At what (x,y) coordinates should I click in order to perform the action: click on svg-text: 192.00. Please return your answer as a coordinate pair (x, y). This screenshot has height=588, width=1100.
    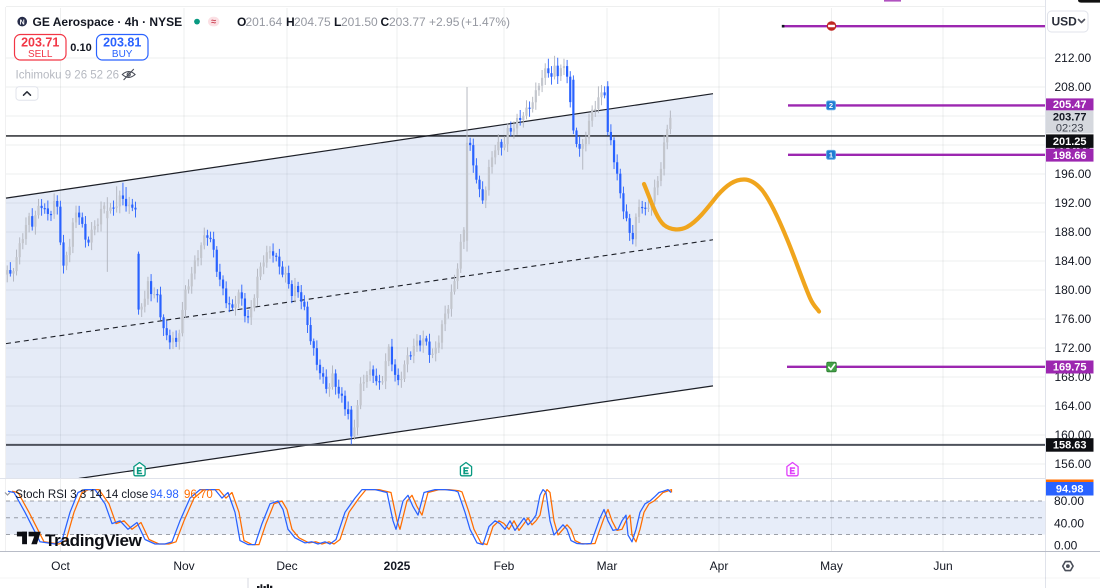
    Looking at the image, I should click on (1073, 203).